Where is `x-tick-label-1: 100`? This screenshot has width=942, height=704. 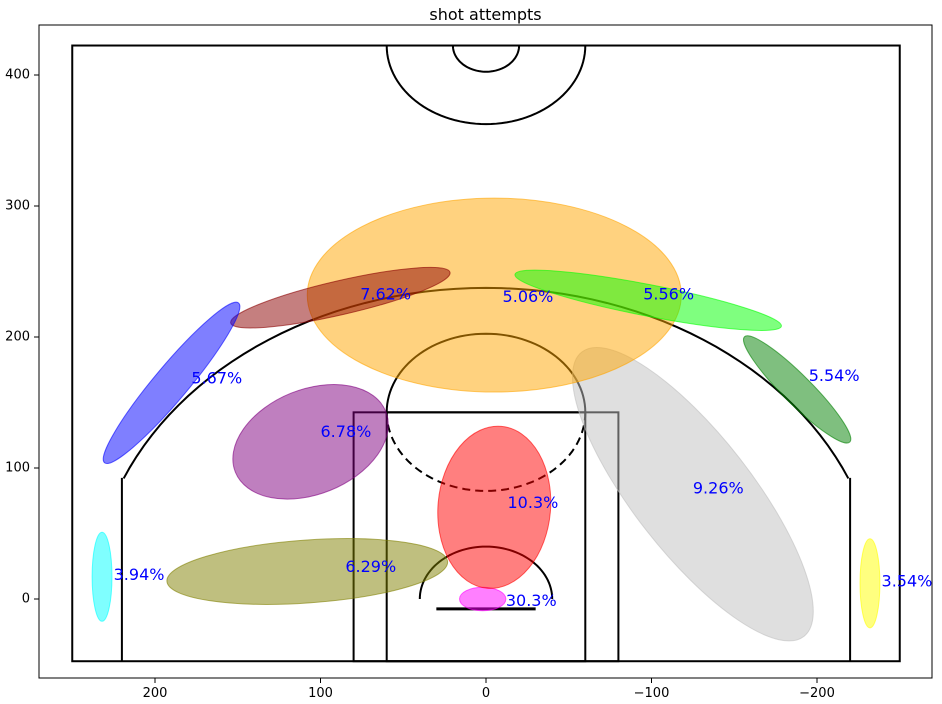
x-tick-label-1: 100 is located at coordinates (320, 693).